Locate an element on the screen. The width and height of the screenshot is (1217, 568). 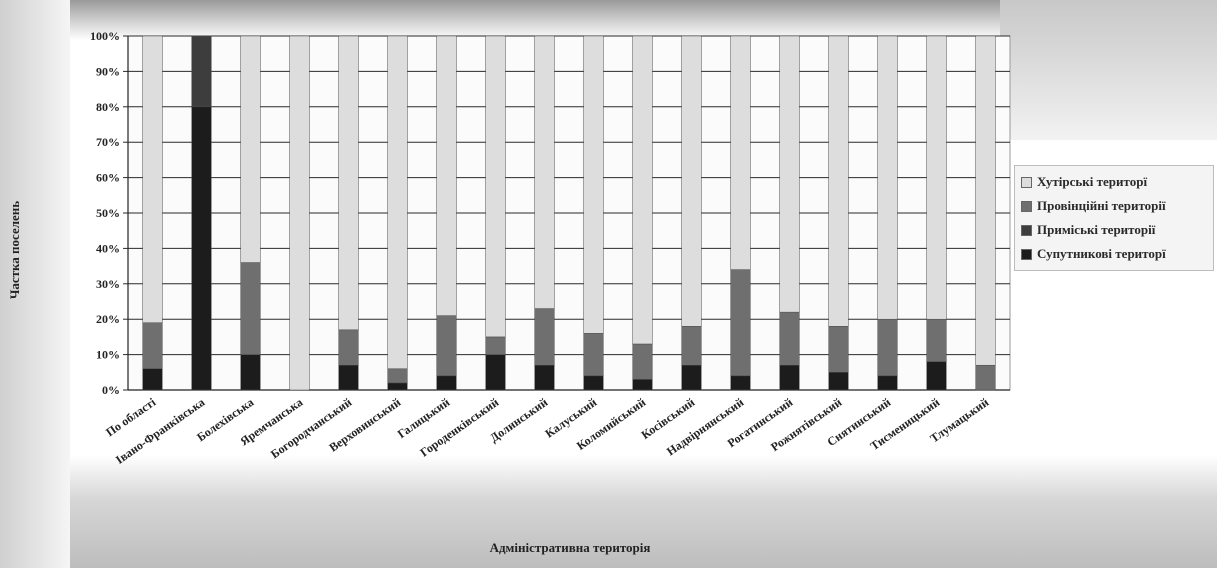
y-axis-title: Частка поселень is located at coordinates (14, 250).